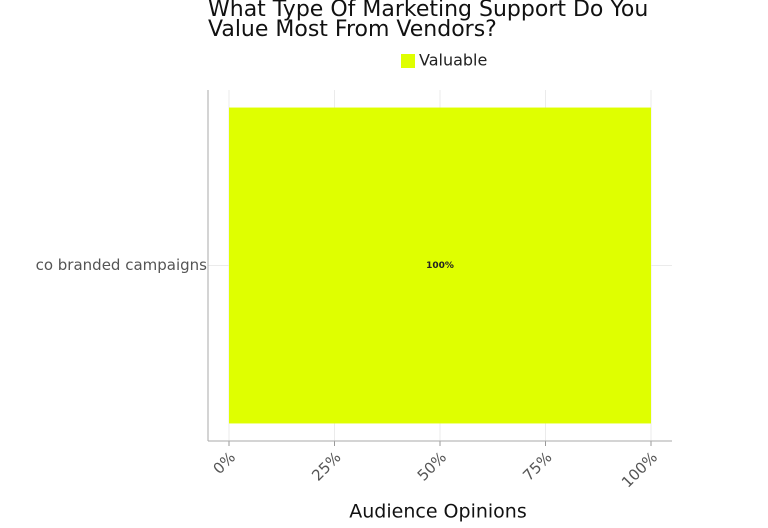 The height and width of the screenshot is (528, 768). Describe the element at coordinates (453, 60) in the screenshot. I see `legend-label: Valuable` at that location.